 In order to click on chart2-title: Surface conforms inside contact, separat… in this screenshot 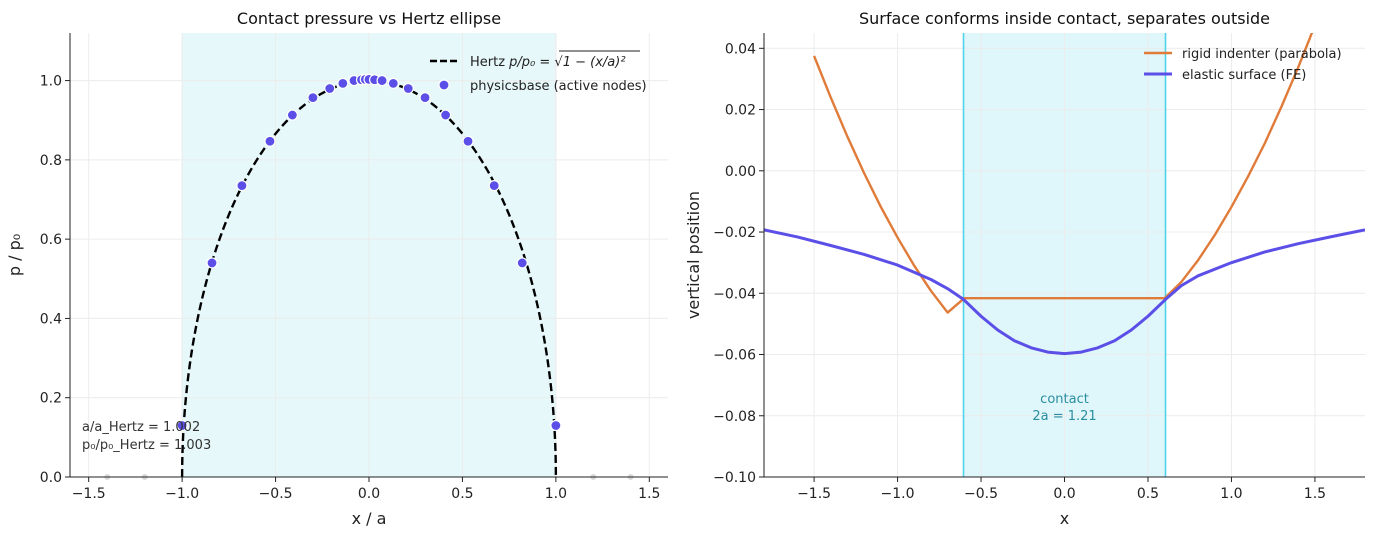, I will do `click(1064, 18)`.